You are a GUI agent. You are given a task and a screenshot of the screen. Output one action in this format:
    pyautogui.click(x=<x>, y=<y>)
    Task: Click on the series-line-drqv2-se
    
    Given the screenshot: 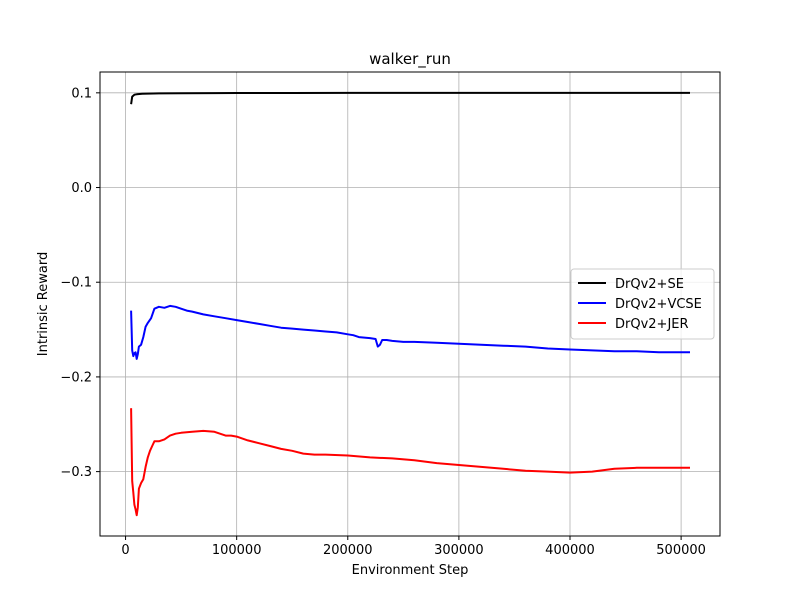 What is the action you would take?
    pyautogui.click(x=410, y=98)
    